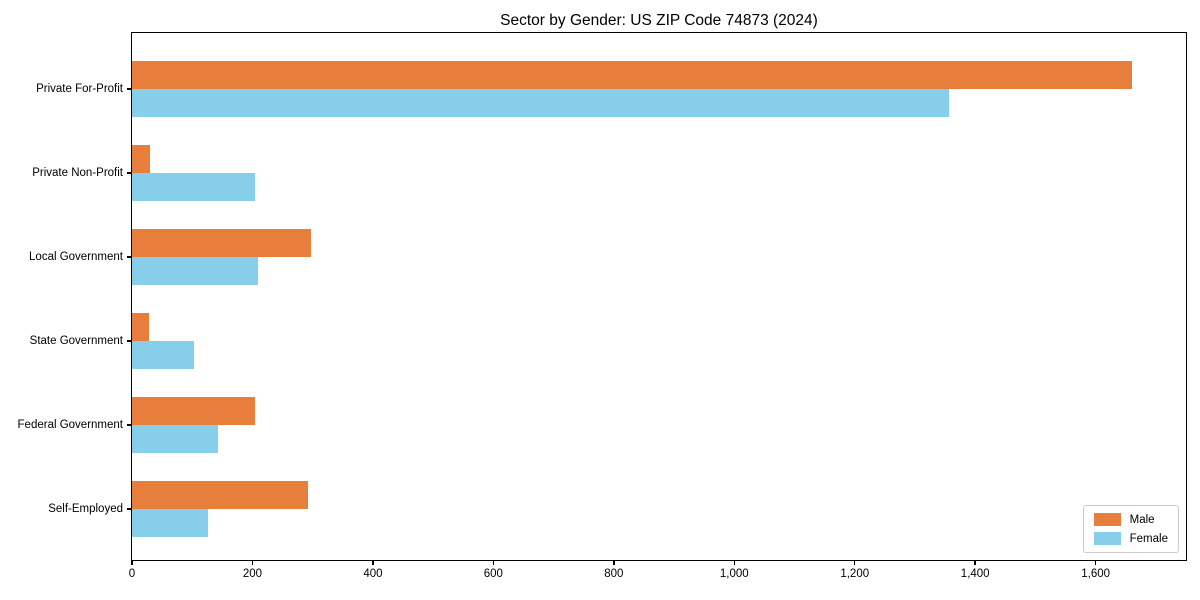 The image size is (1200, 600). Describe the element at coordinates (1130, 529) in the screenshot. I see `legend: Male Female` at that location.